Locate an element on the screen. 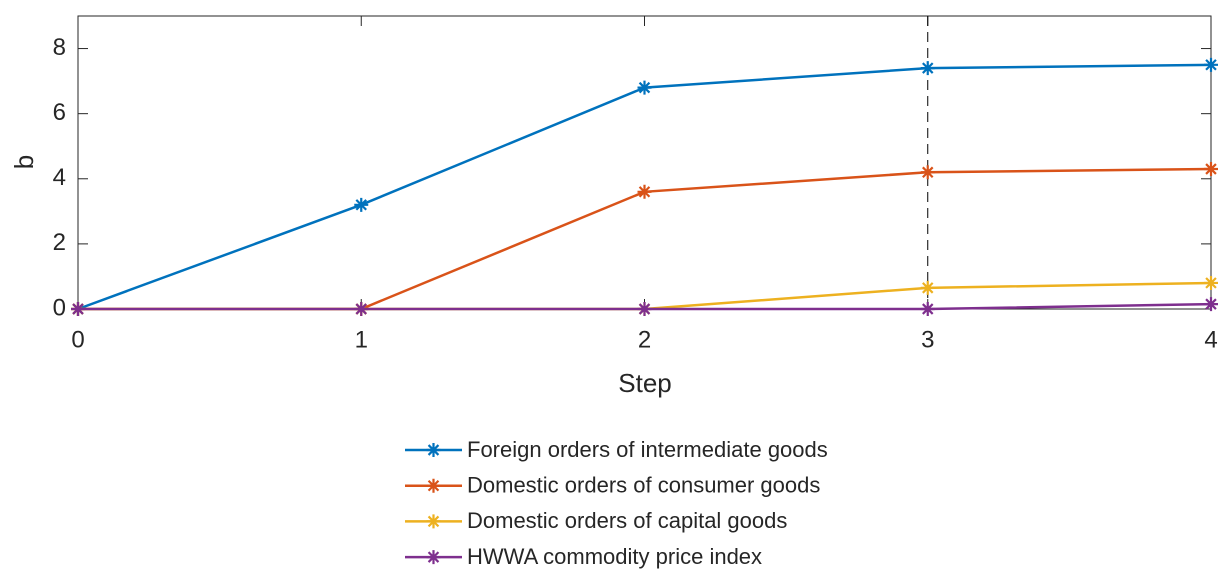 The width and height of the screenshot is (1219, 570). x-axis-label: Step is located at coordinates (645, 383).